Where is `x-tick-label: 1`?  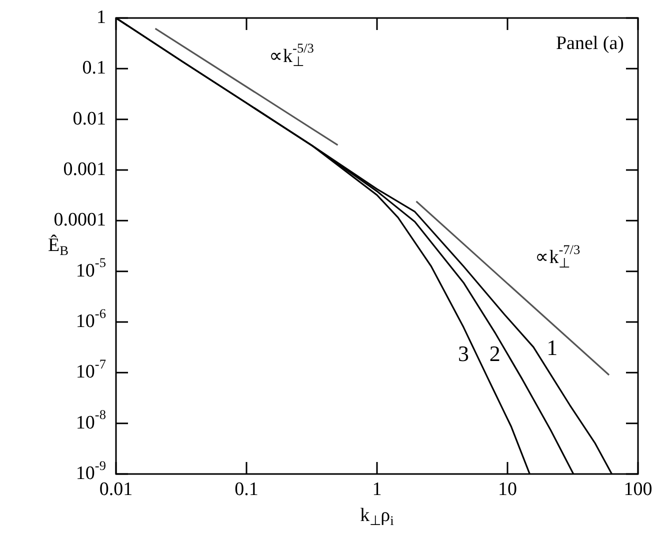
x-tick-label: 1 is located at coordinates (377, 489).